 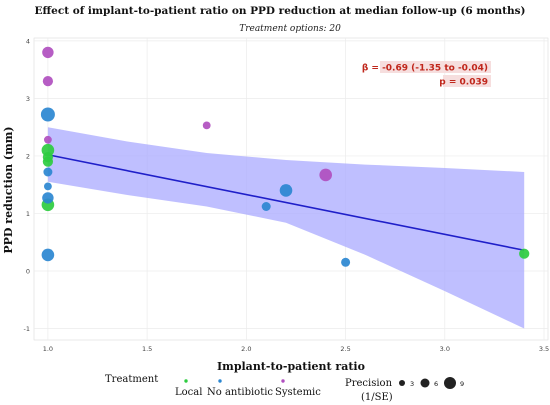 I want to click on chart-subtitle: Treatment options: 20, so click(x=290, y=29).